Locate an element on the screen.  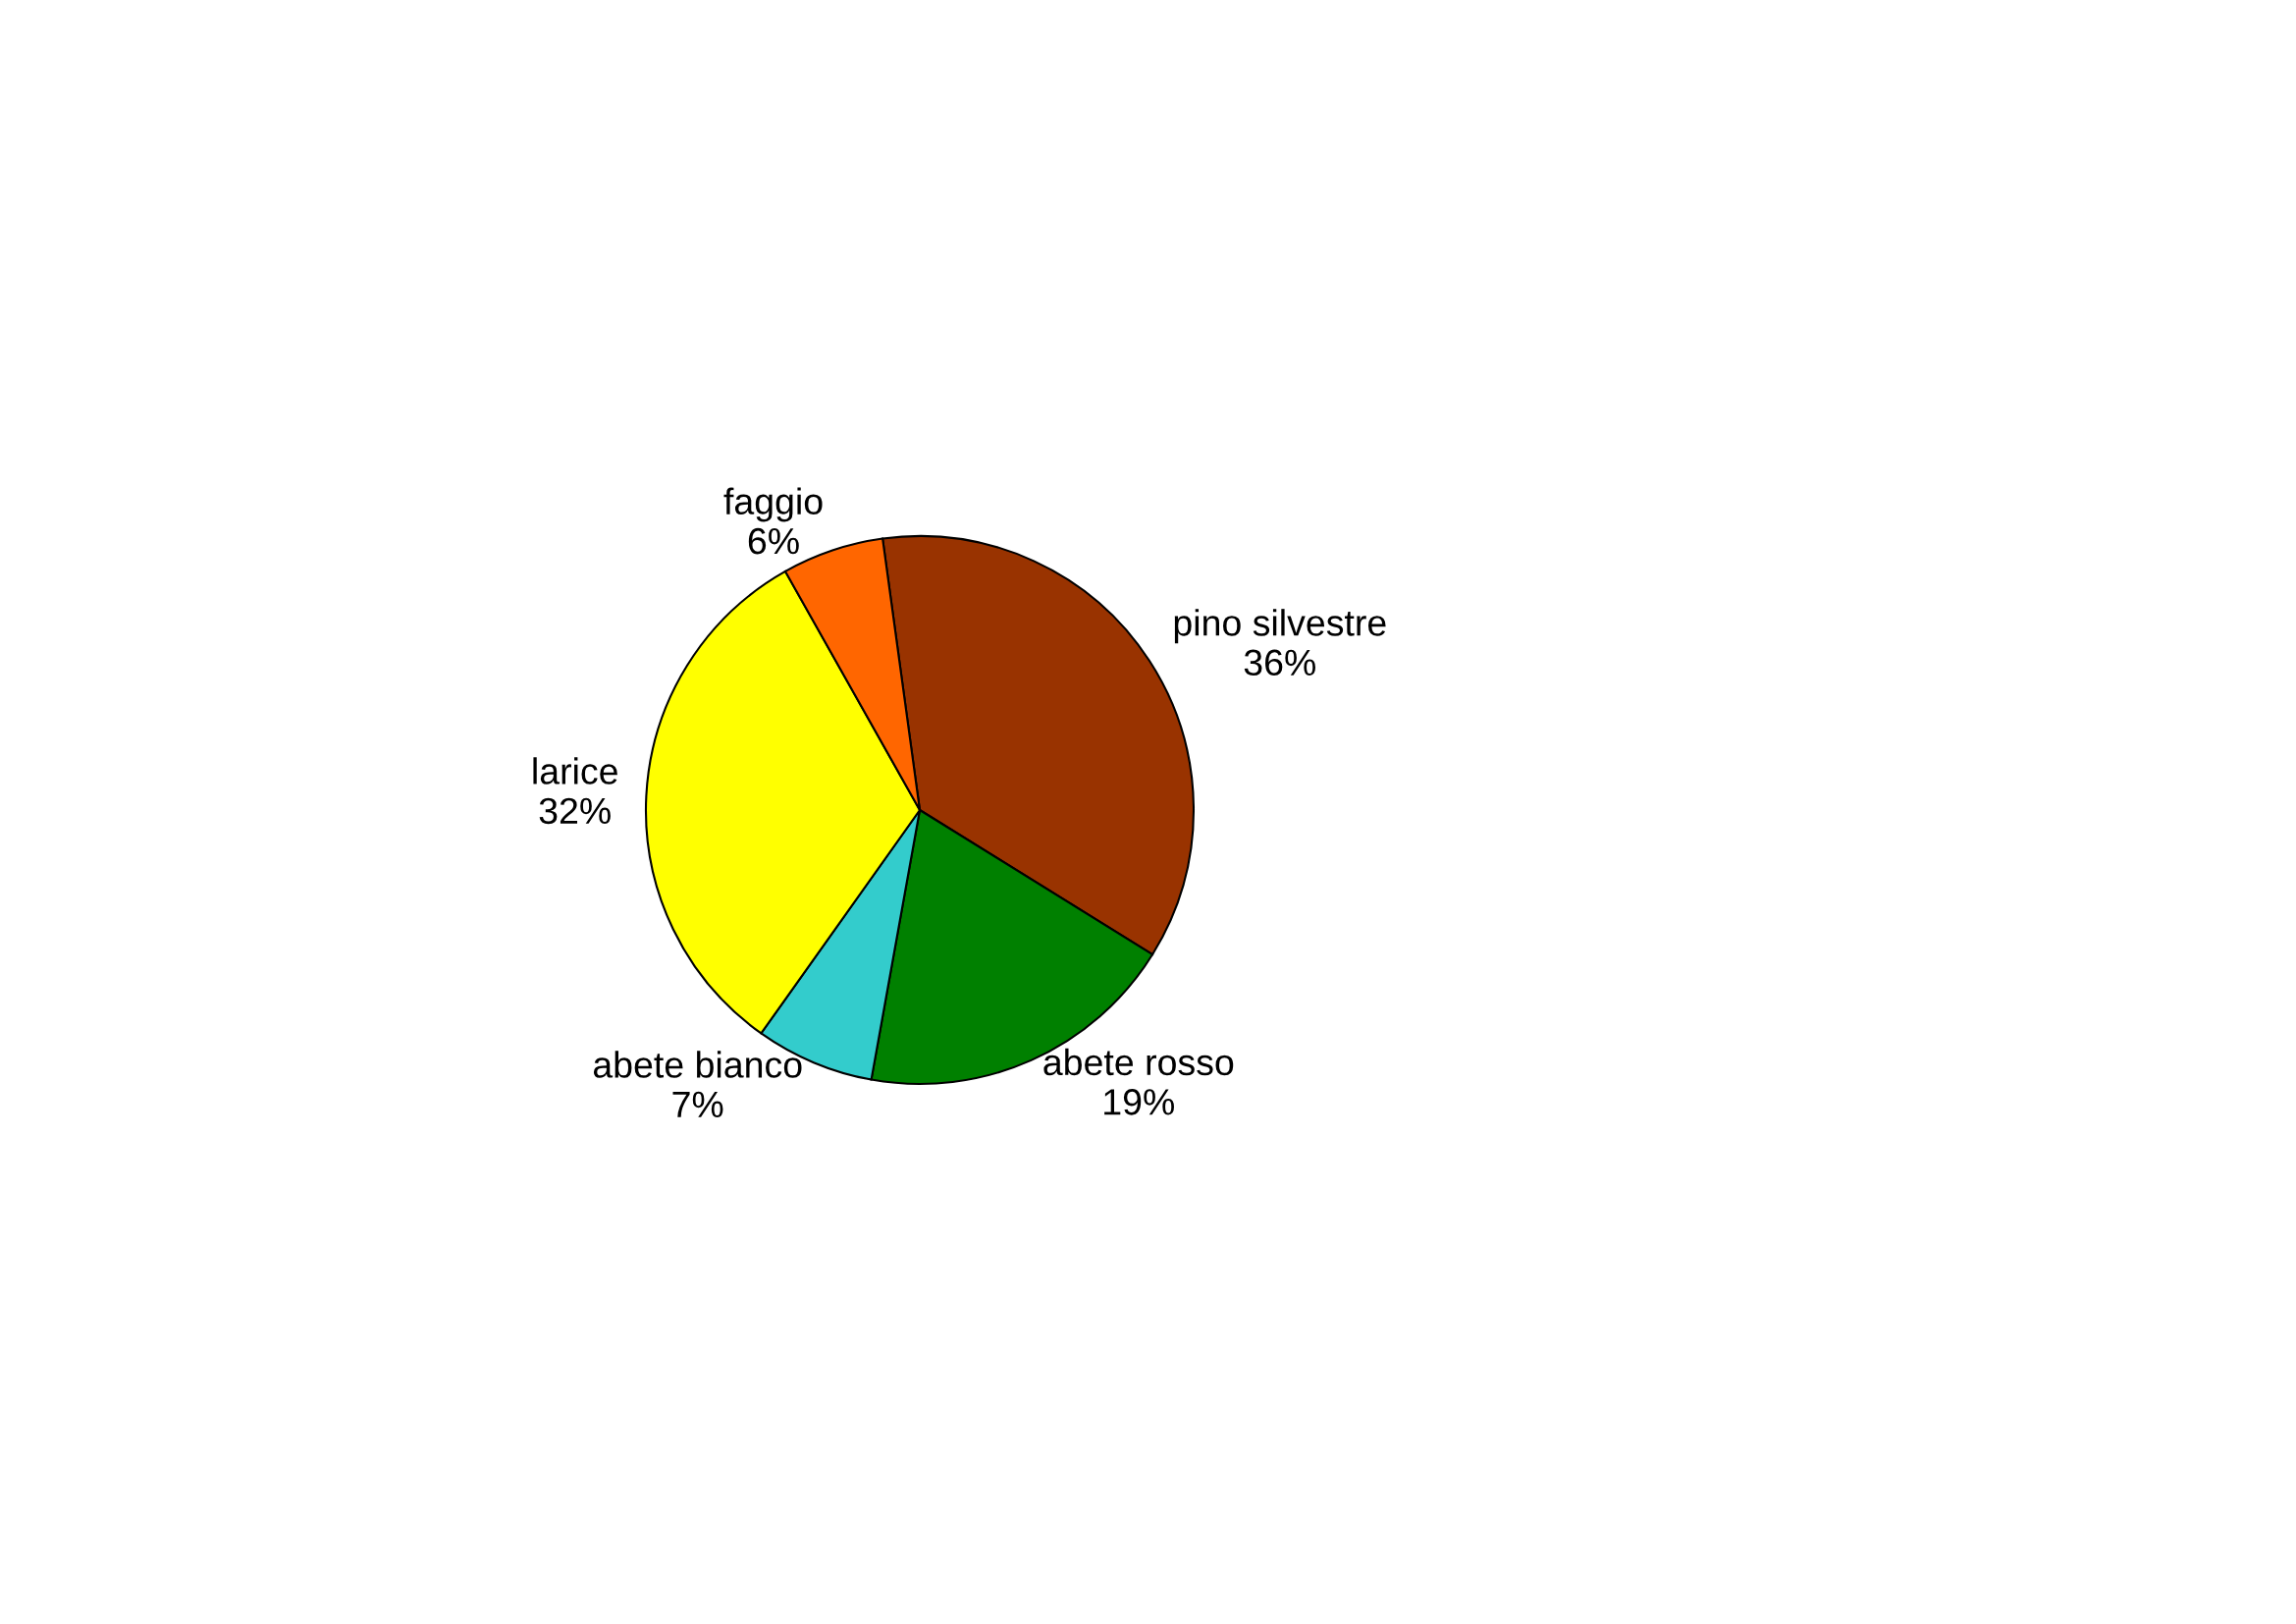
slice-label: abete rosso is located at coordinates (1138, 1062).